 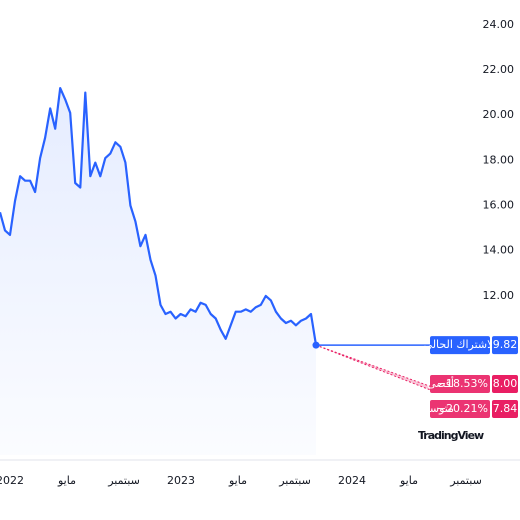 What do you see at coordinates (499, 205) in the screenshot?
I see `y-tick-label: 16.00` at bounding box center [499, 205].